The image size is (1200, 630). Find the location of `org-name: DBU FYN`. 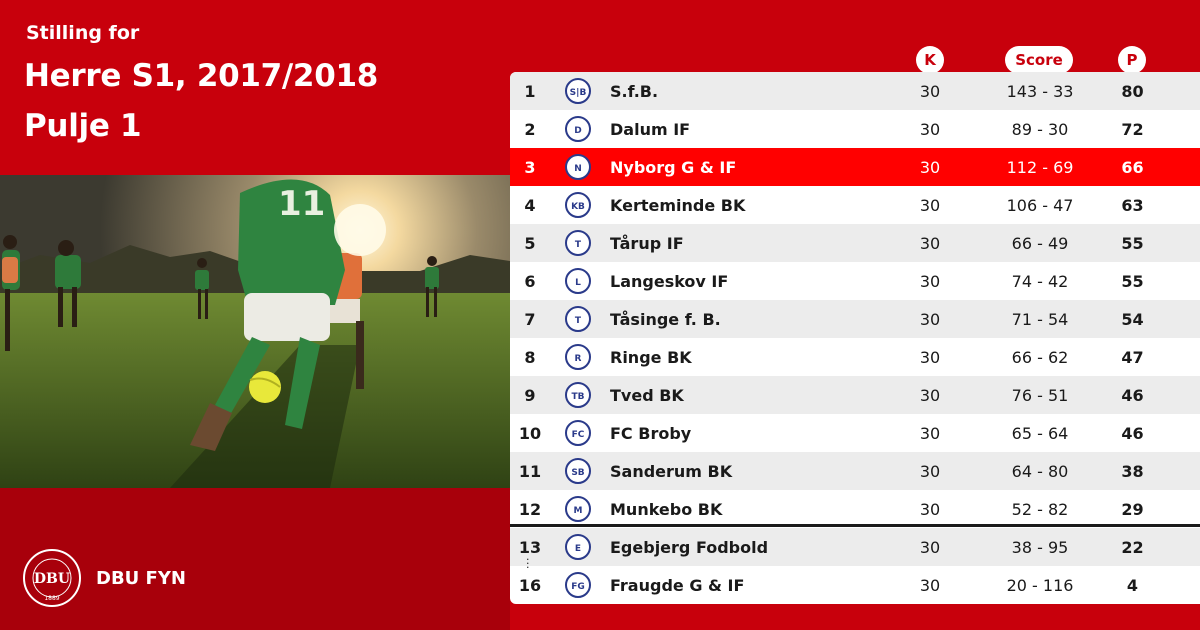

org-name: DBU FYN is located at coordinates (141, 578).